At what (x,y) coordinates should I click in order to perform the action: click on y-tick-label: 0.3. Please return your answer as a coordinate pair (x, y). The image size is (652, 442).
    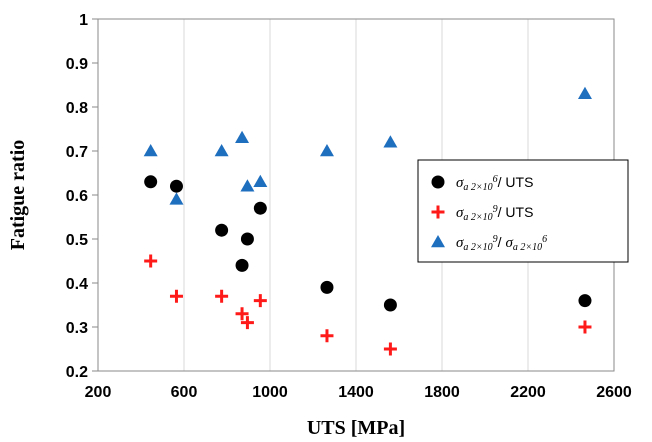
    Looking at the image, I should click on (77, 328).